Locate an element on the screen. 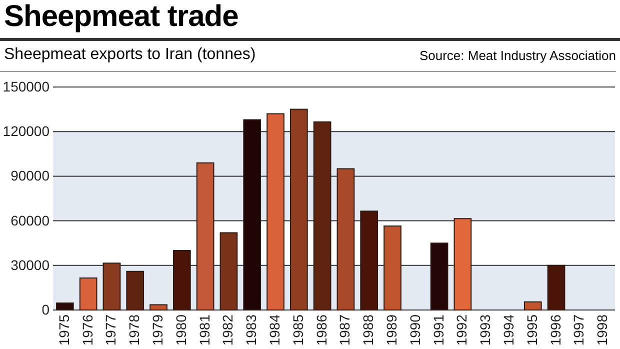  x-tick-label: 1979 is located at coordinates (158, 330).